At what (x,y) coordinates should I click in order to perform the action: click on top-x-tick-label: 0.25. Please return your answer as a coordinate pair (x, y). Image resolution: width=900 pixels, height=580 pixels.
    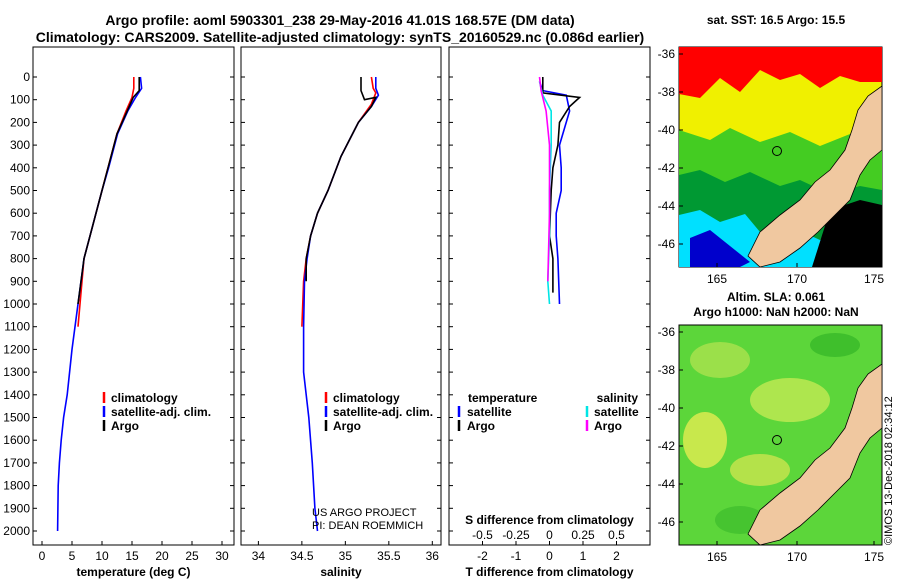
    Looking at the image, I should click on (583, 535).